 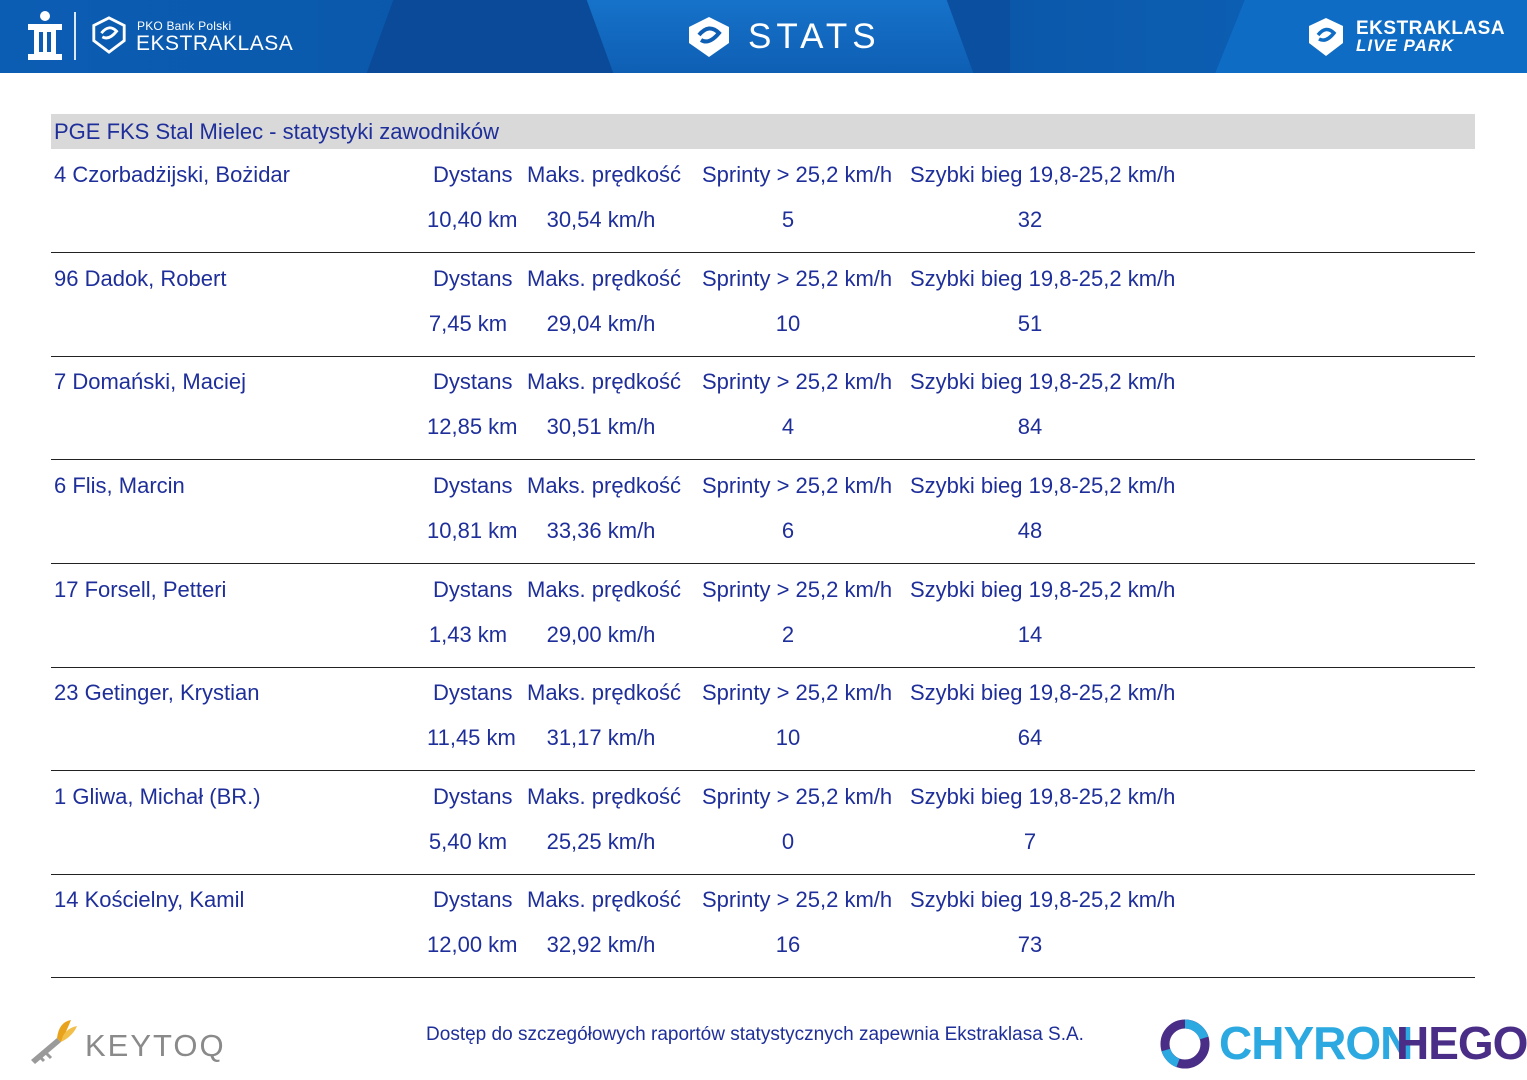 What do you see at coordinates (45, 35) in the screenshot?
I see `pko-bank-logo-icon` at bounding box center [45, 35].